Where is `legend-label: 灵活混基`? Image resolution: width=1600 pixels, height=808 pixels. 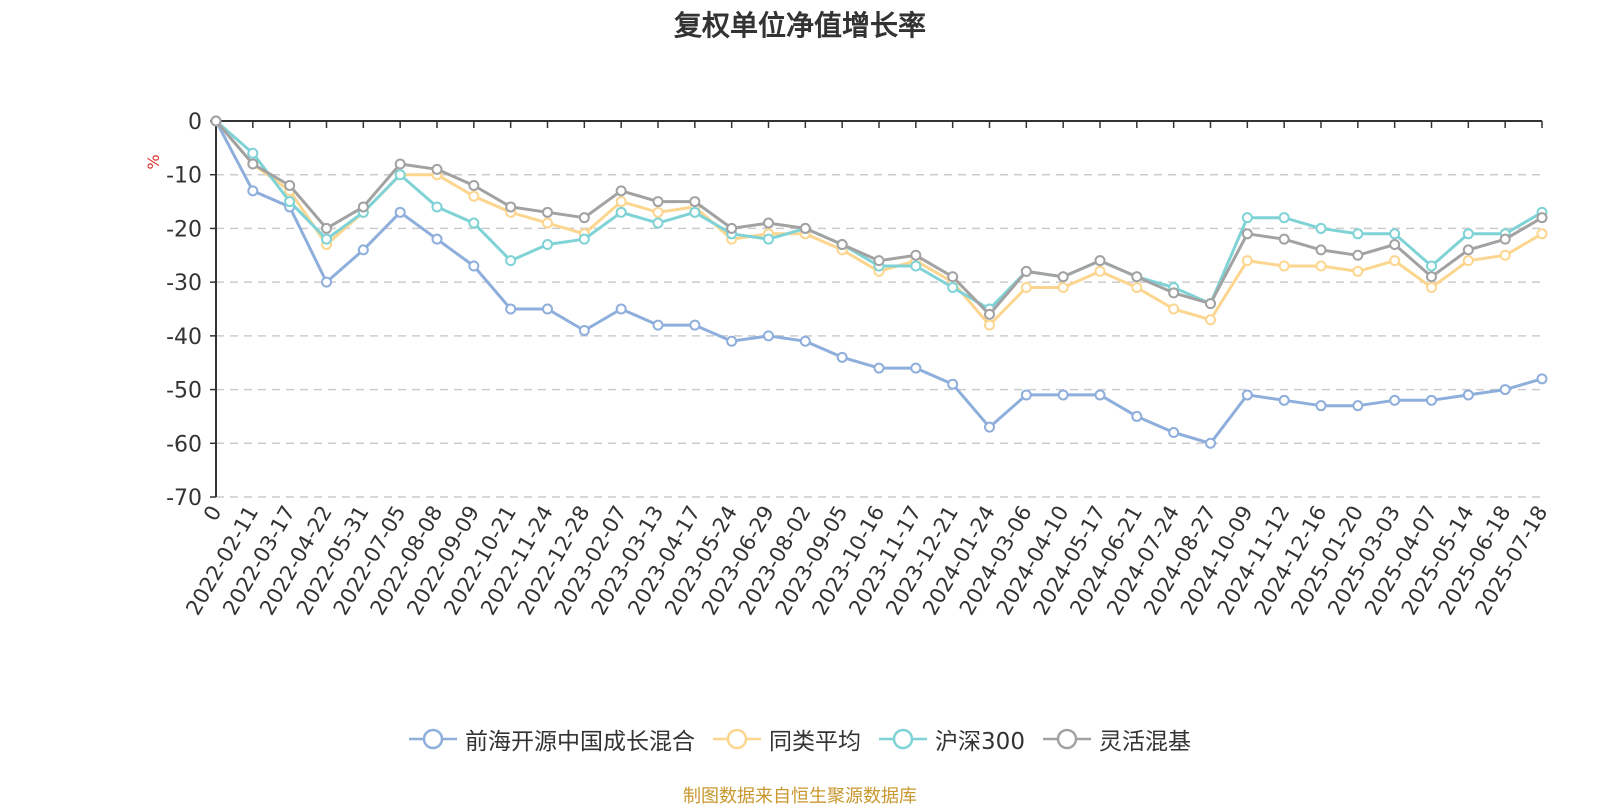 legend-label: 灵活混基 is located at coordinates (1144, 742).